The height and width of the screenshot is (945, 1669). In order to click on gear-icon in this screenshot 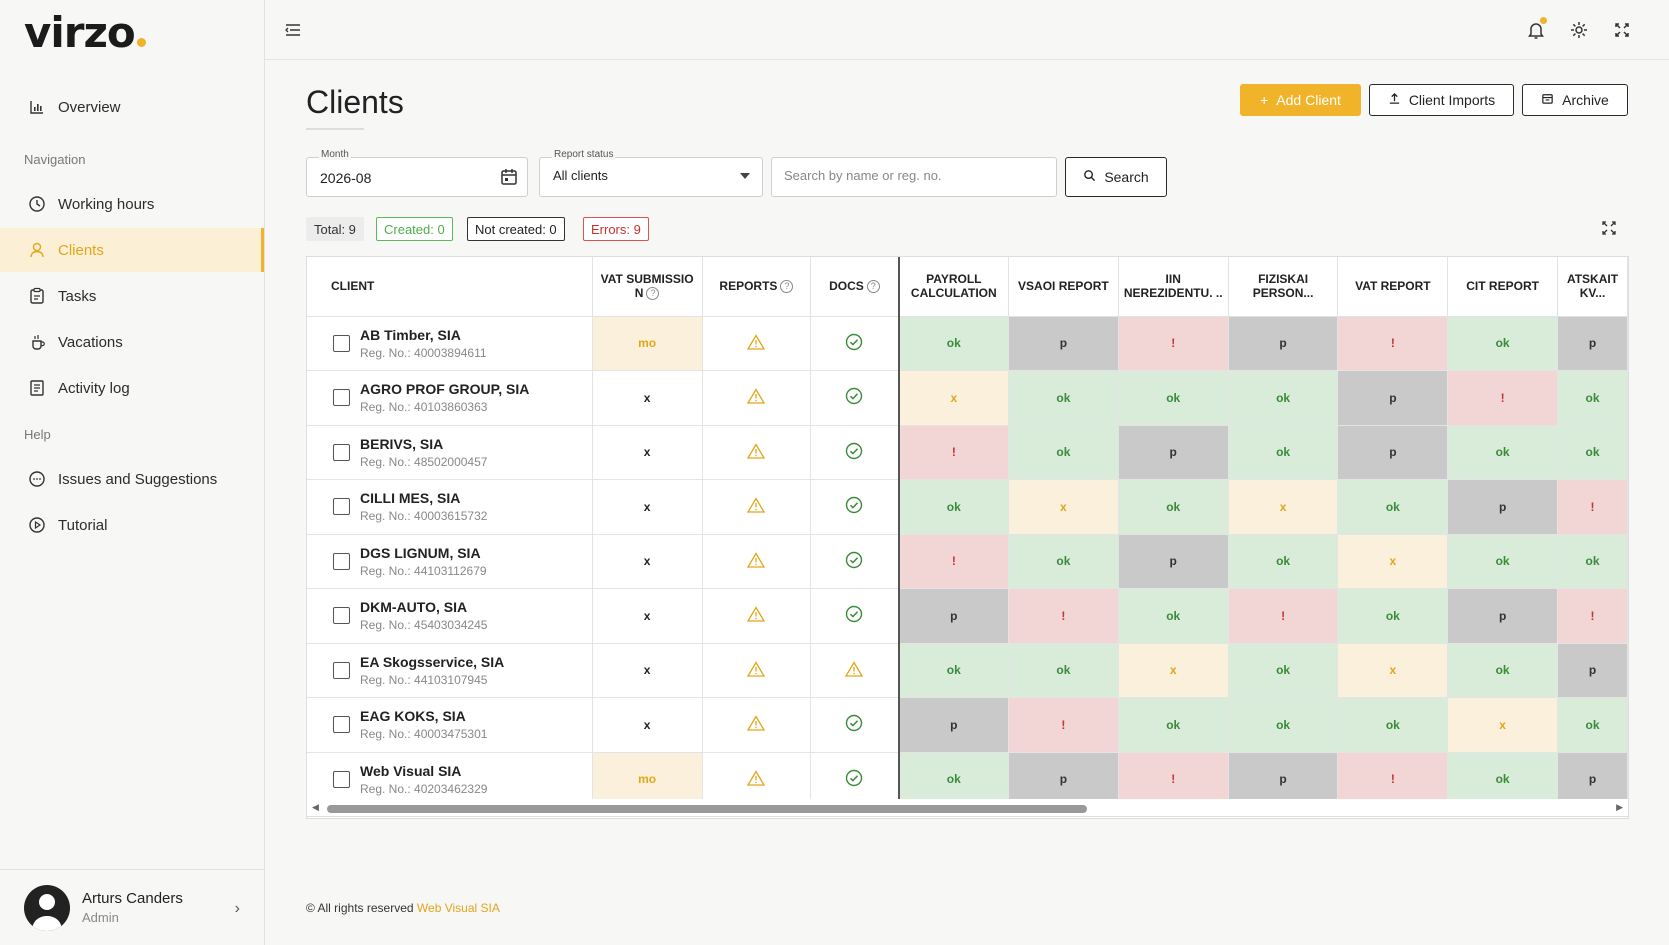, I will do `click(1579, 30)`.